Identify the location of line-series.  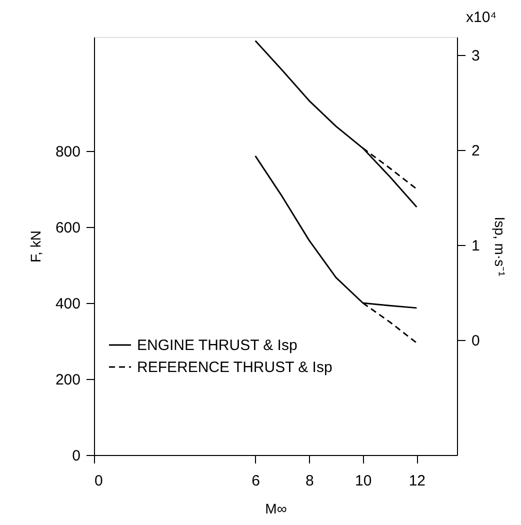
(336, 124).